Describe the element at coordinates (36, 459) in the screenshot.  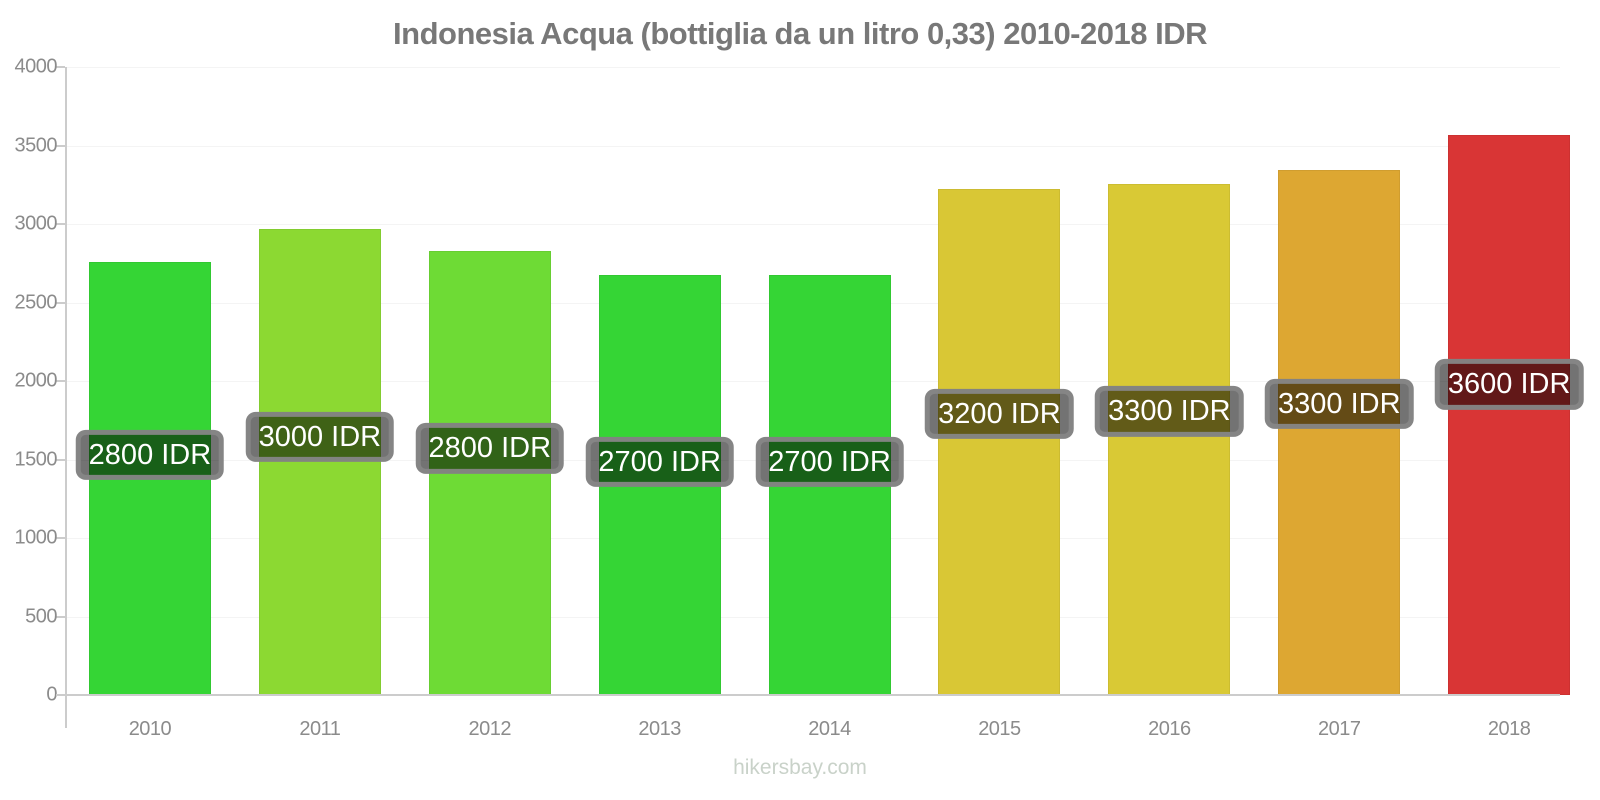
I see `y-tick-label: 1500` at that location.